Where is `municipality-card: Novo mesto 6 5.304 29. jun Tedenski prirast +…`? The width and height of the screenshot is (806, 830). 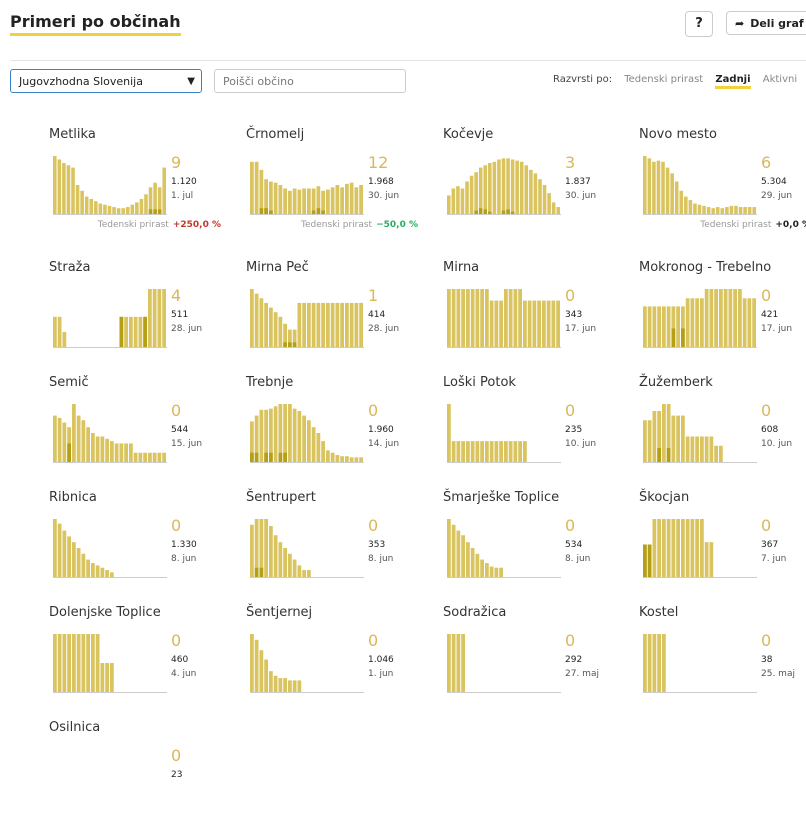 municipality-card: Novo mesto 6 5.304 29. jun Tedenski prirast +… is located at coordinates (722, 182).